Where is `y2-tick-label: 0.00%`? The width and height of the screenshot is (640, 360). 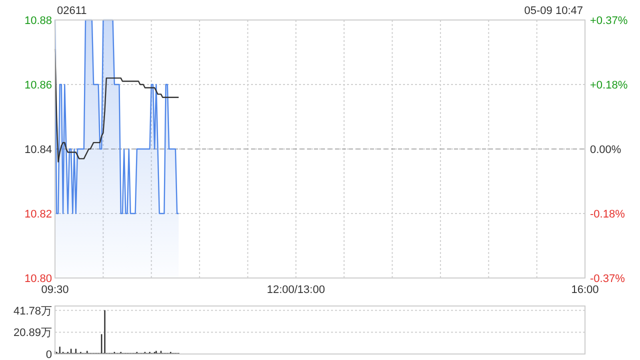 y2-tick-label: 0.00% is located at coordinates (606, 150).